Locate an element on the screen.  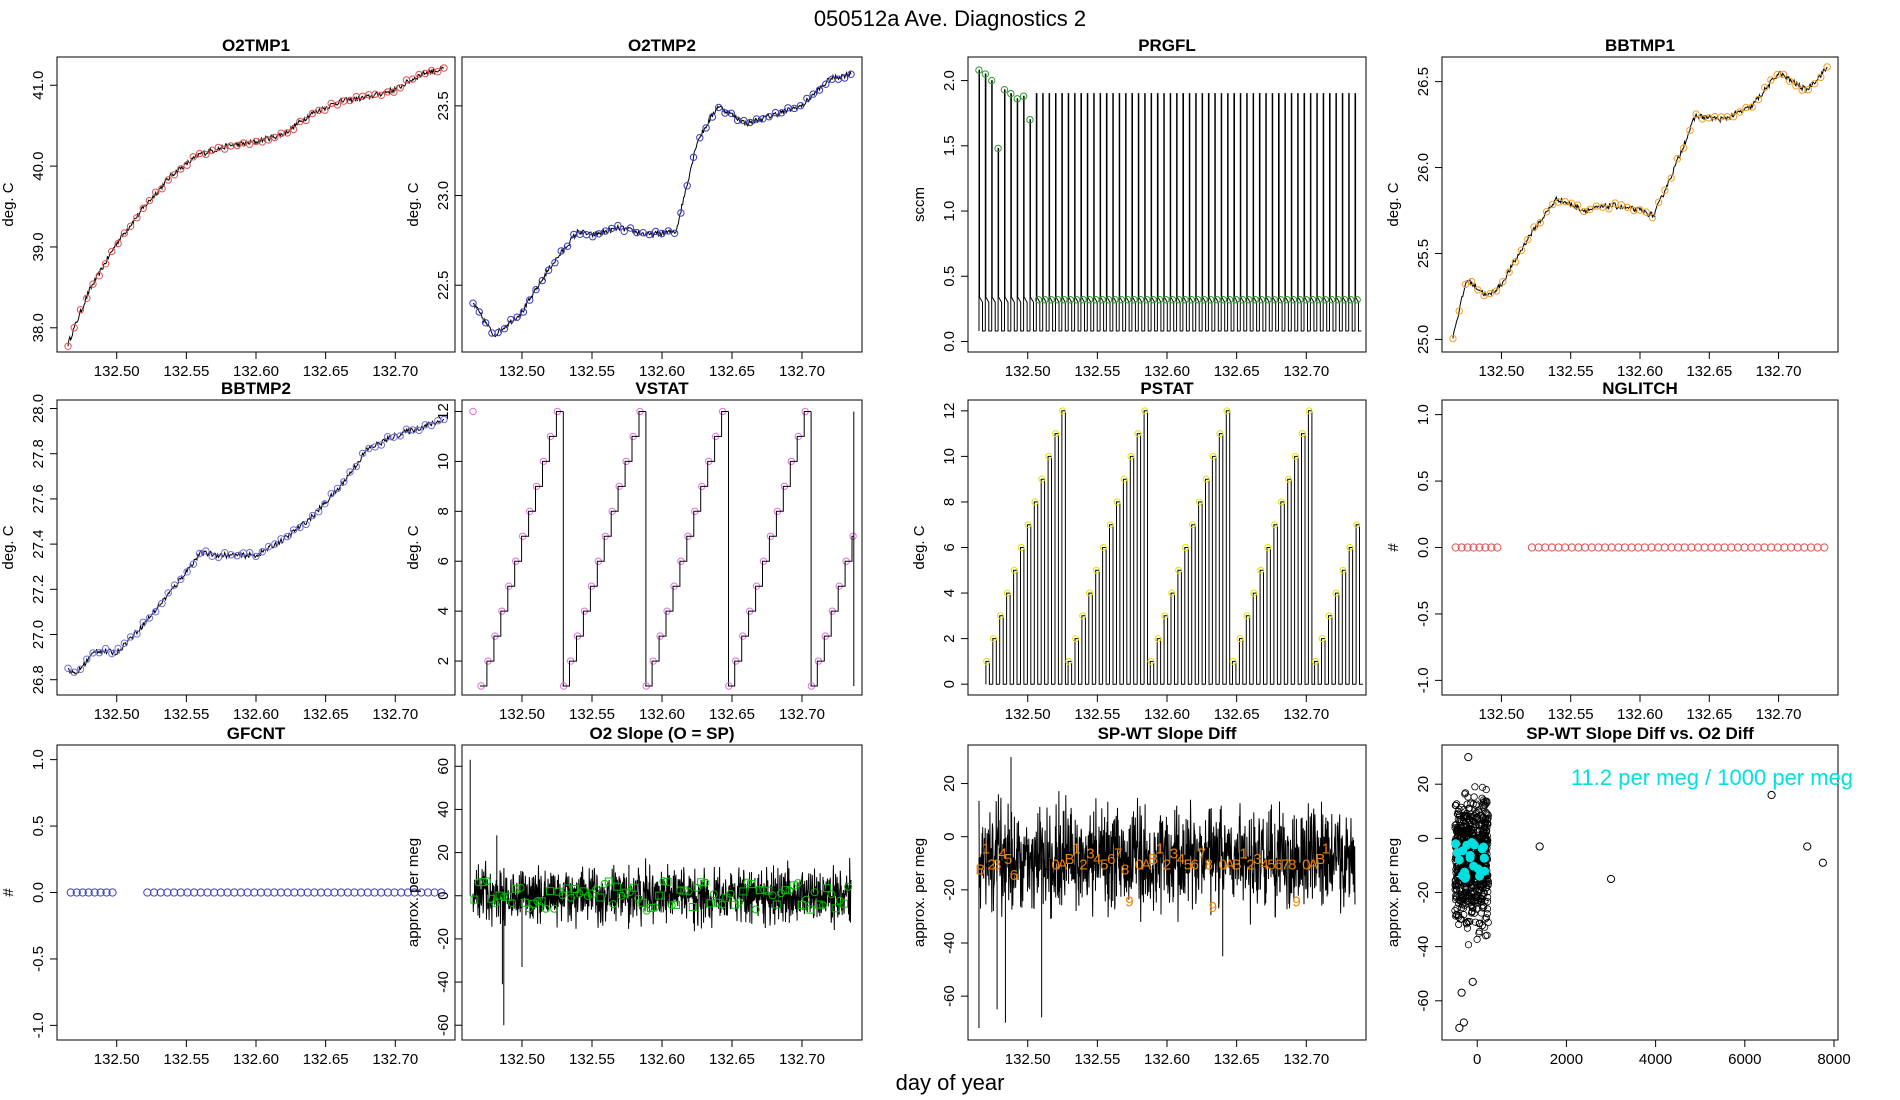
y-tick-label: 25.5 is located at coordinates (1423, 253).